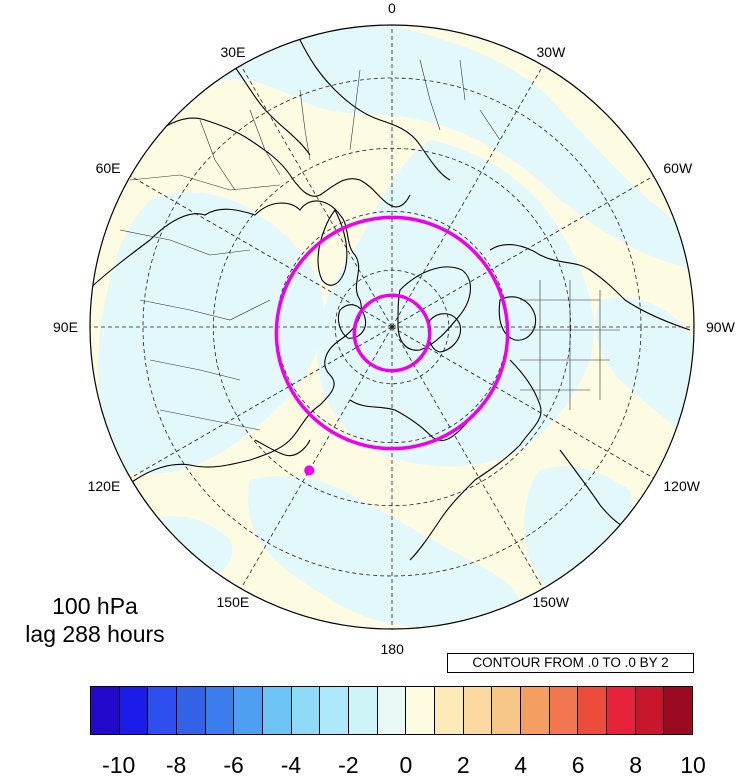 This screenshot has width=749, height=779. I want to click on longitude-label: 90E, so click(65, 327).